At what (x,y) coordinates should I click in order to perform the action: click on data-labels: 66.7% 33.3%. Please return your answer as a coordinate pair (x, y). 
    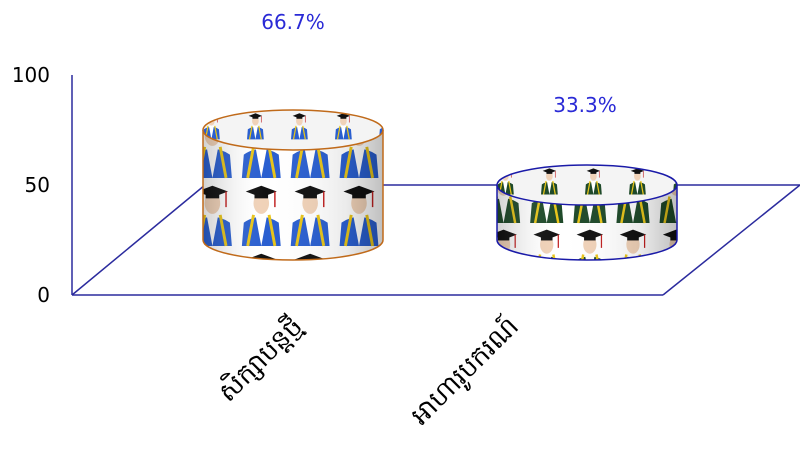
    Looking at the image, I should click on (439, 63).